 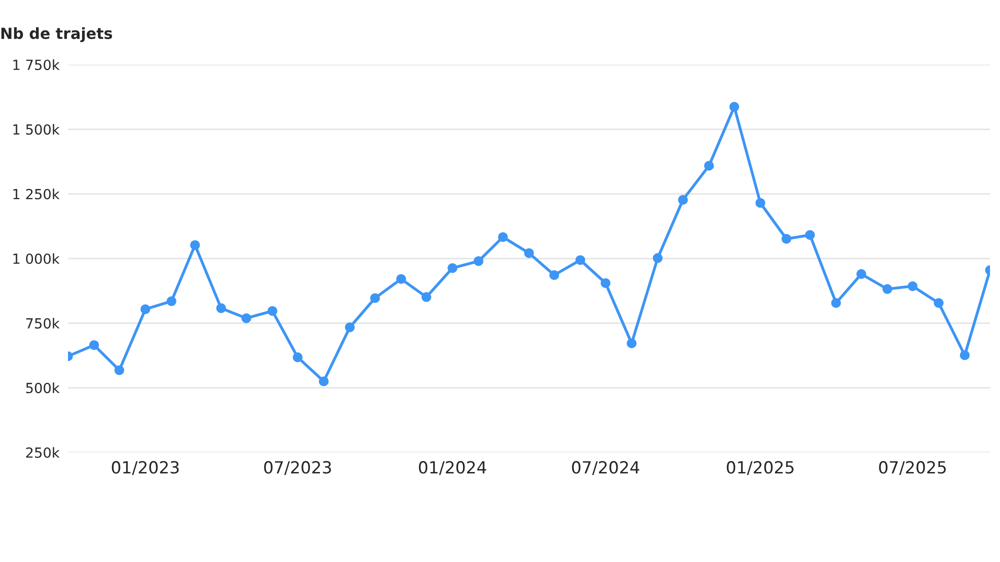 What do you see at coordinates (297, 468) in the screenshot?
I see `x-tick-label: 07/2023` at bounding box center [297, 468].